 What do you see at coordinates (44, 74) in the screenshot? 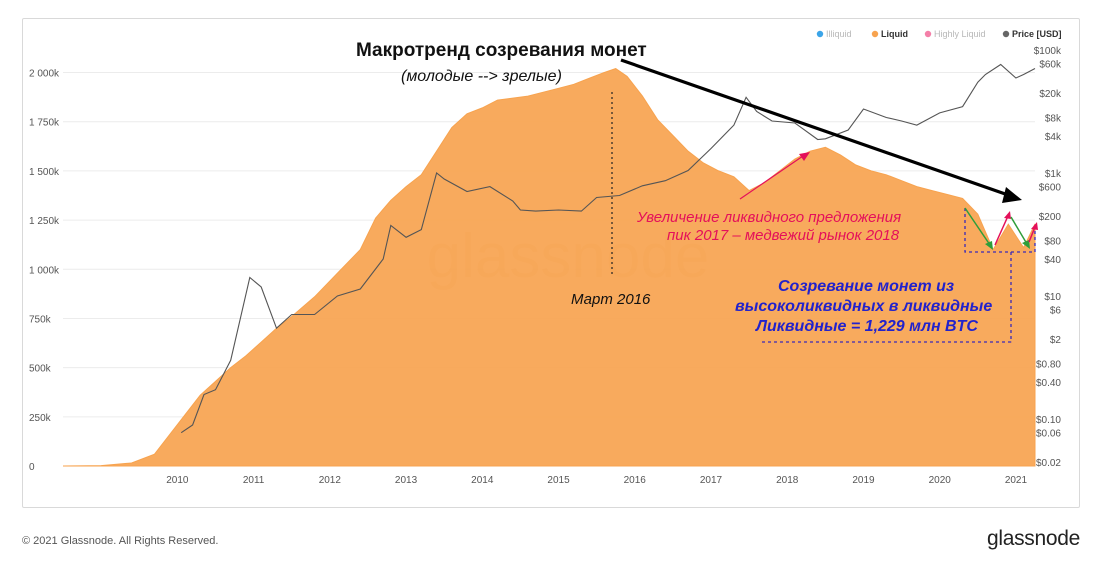
I see `y-left-tick: 2 000k` at bounding box center [44, 74].